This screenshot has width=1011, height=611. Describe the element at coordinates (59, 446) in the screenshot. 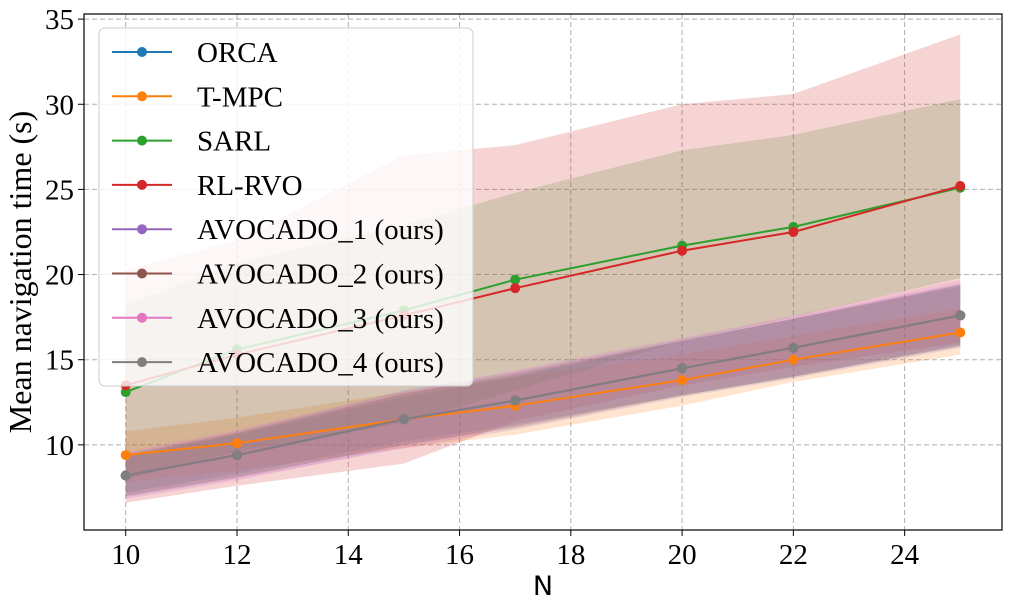

I see `y-tick-label: 10` at that location.